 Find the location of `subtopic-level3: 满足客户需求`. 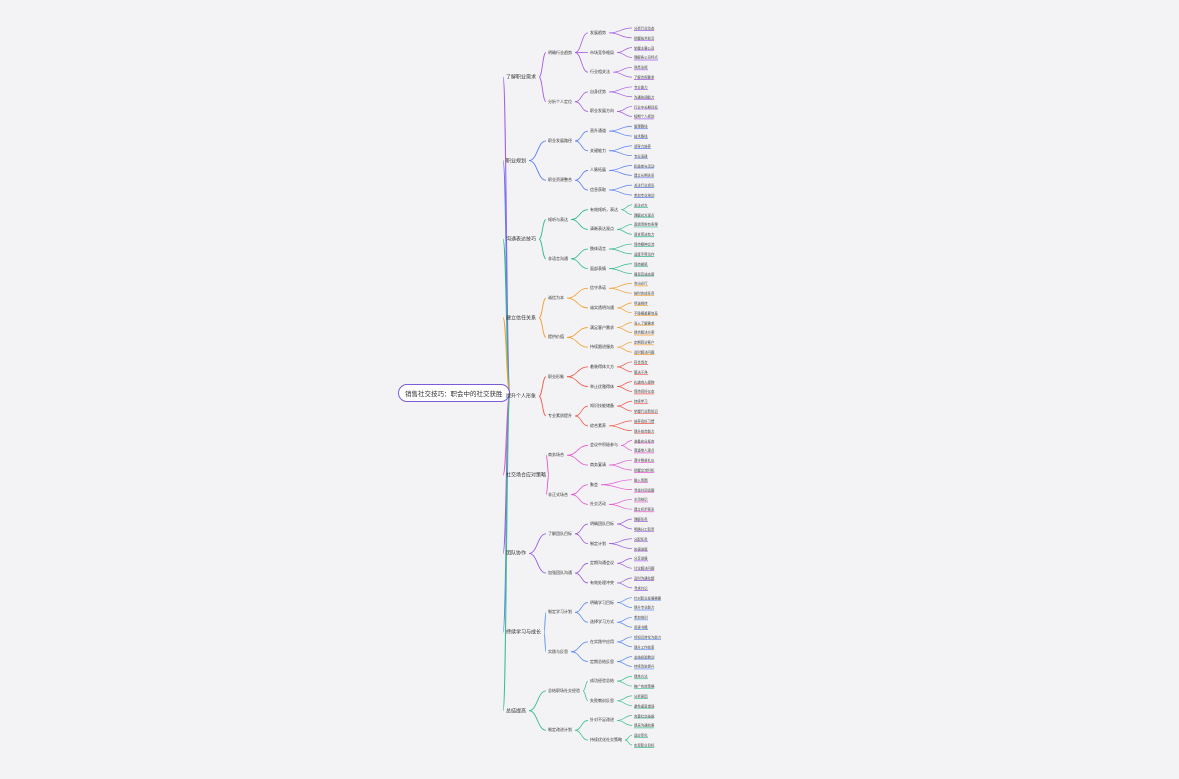

subtopic-level3: 满足客户需求 is located at coordinates (602, 327).